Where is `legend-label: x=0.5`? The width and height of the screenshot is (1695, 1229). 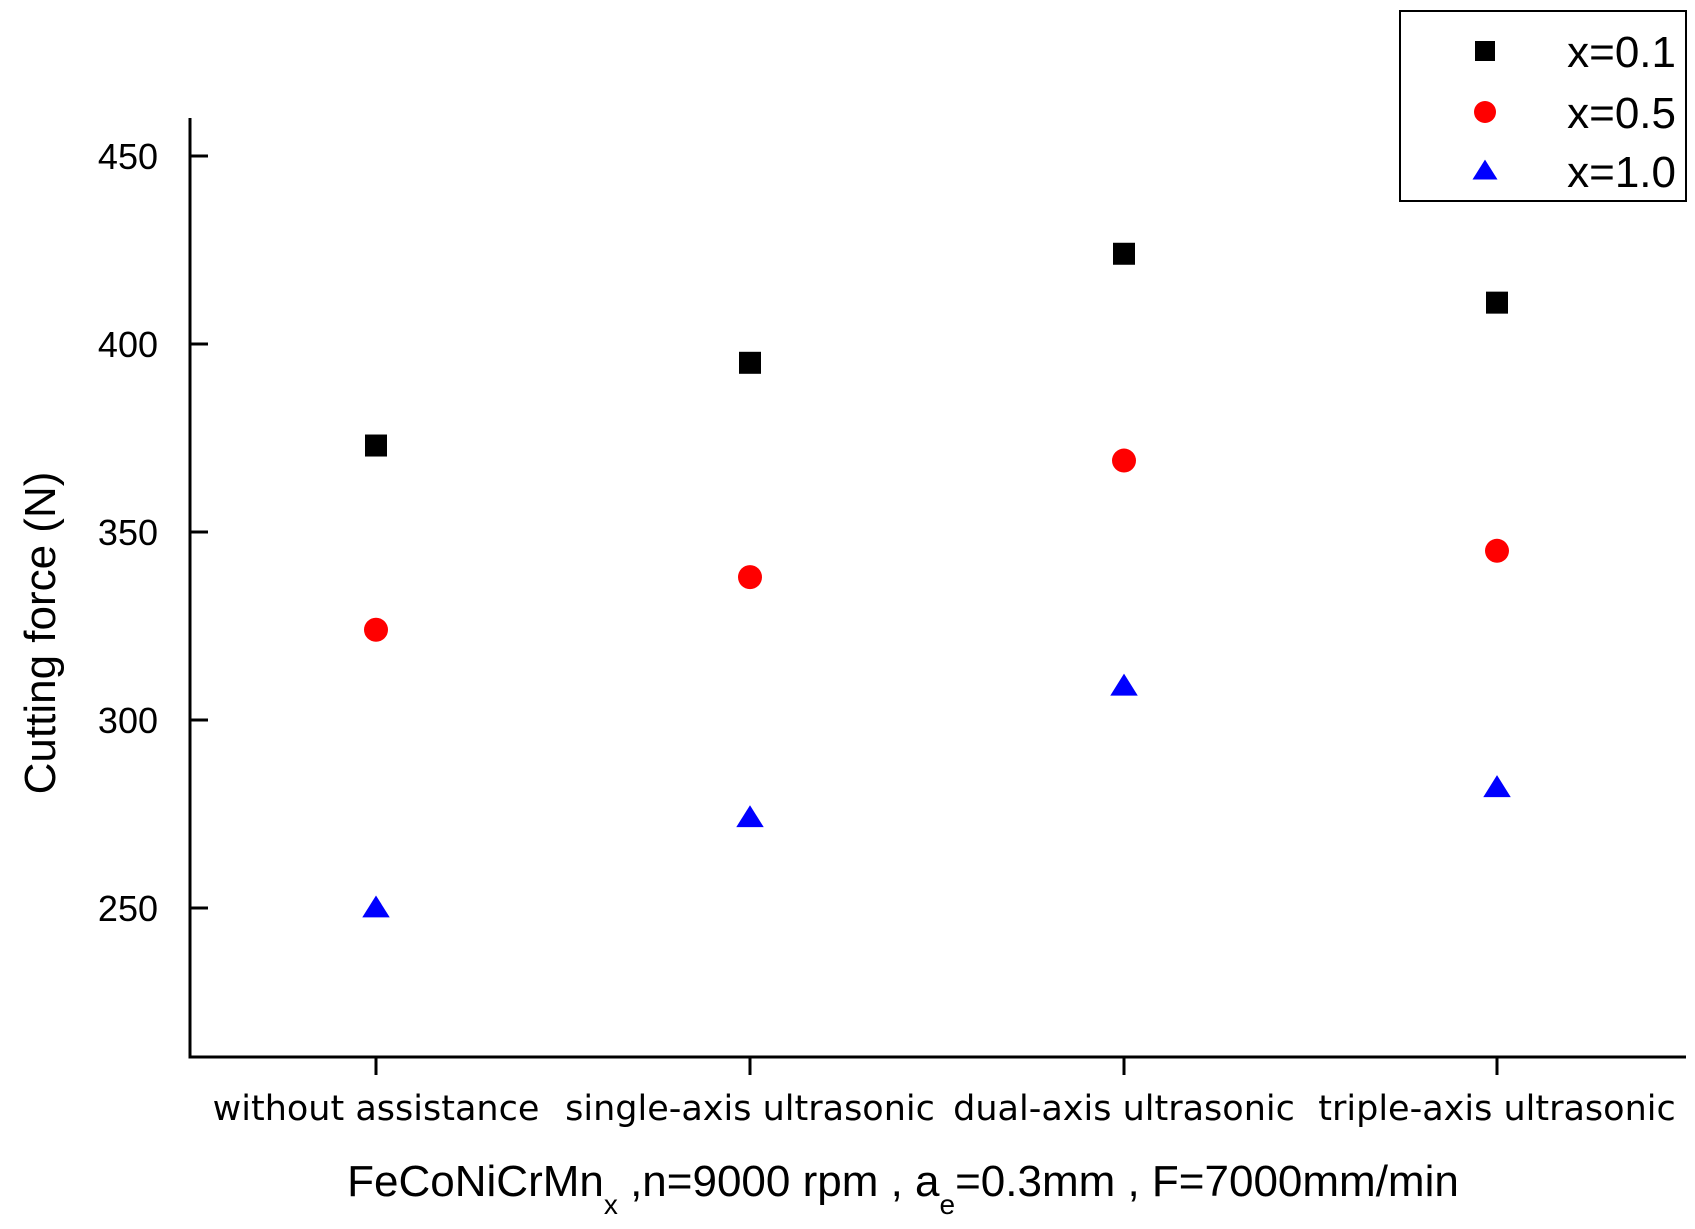 legend-label: x=0.5 is located at coordinates (1621, 113).